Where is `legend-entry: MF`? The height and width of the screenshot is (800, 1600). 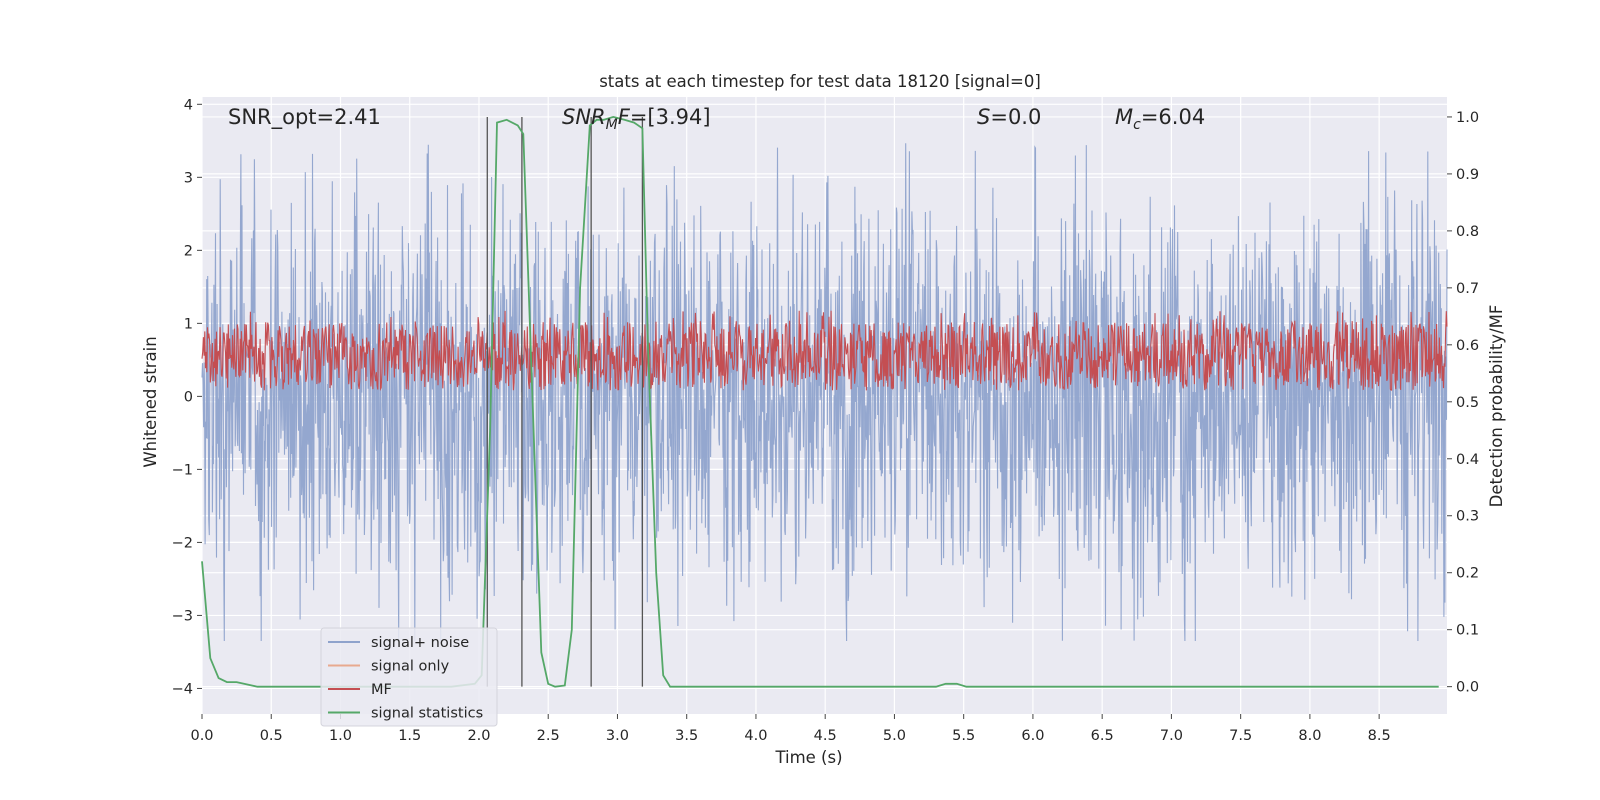 legend-entry: MF is located at coordinates (381, 690).